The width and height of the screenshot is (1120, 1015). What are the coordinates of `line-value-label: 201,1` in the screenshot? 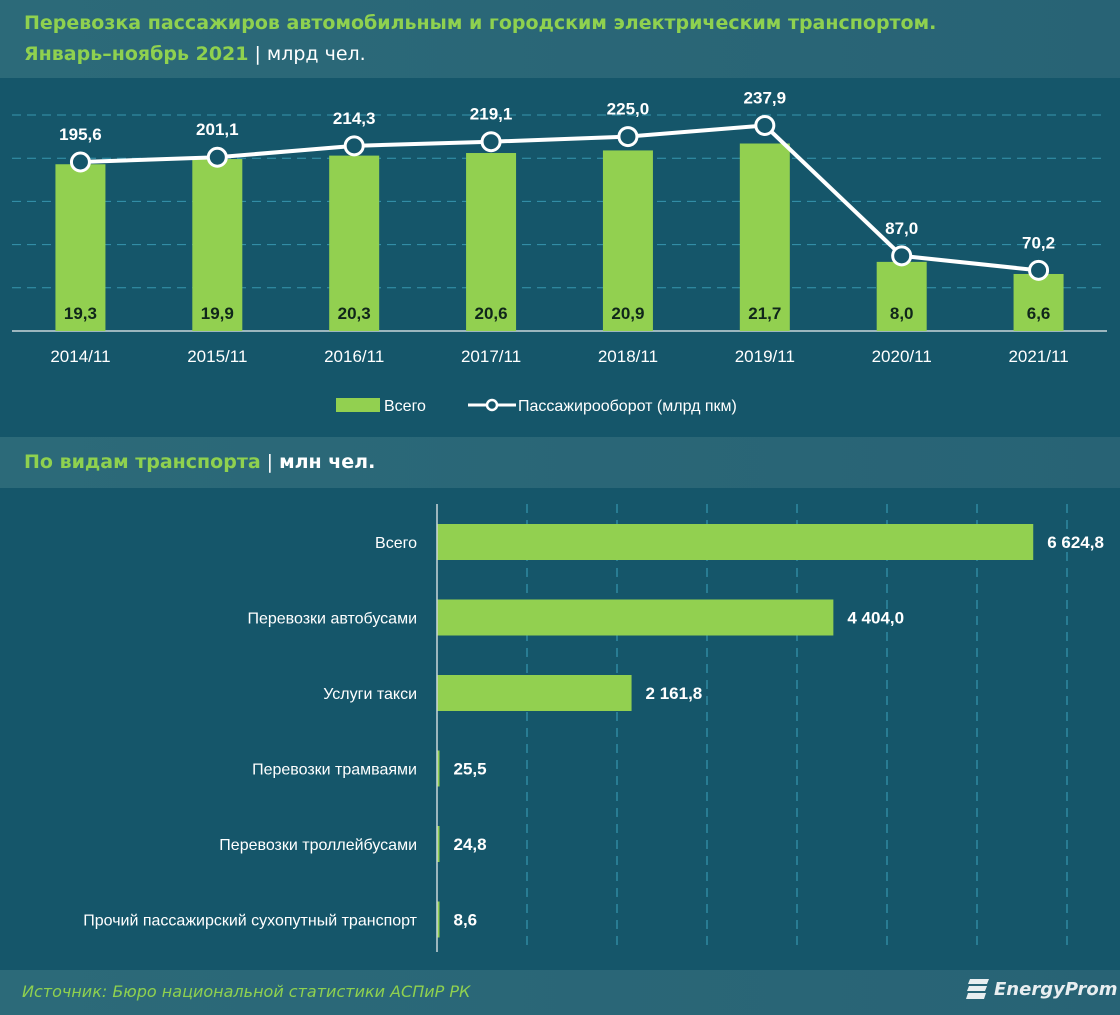 It's located at (217, 129).